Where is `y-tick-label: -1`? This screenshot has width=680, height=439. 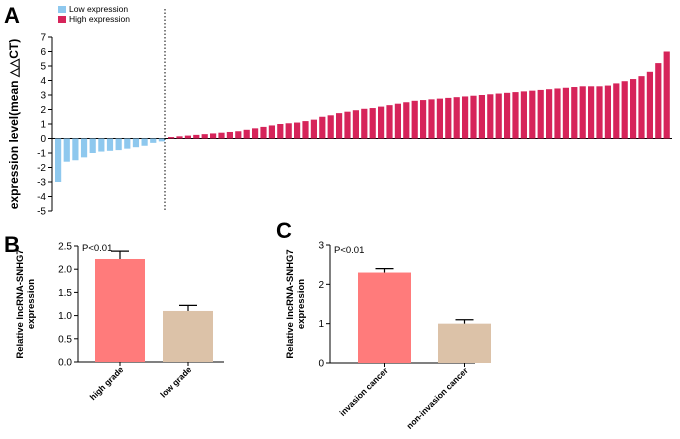 y-tick-label: -1 is located at coordinates (41, 154).